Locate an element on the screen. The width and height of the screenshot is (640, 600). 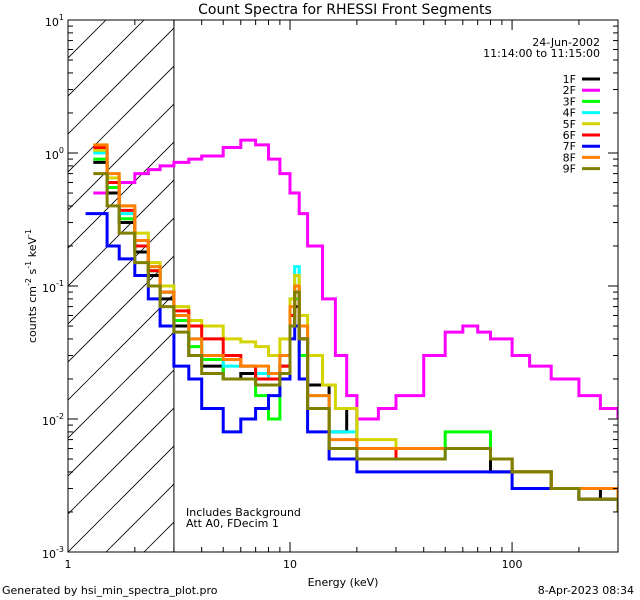
y-tick-label: 10⁻² is located at coordinates (53, 420).